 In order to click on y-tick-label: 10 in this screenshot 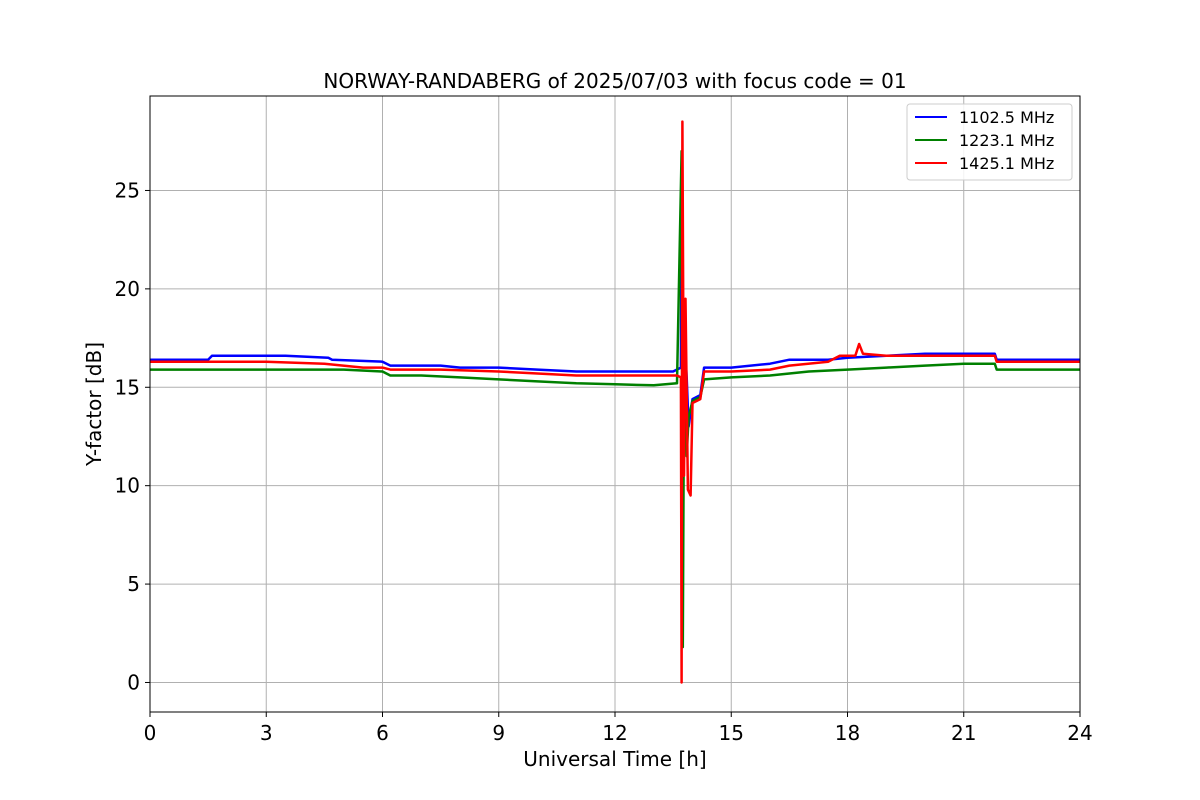, I will do `click(127, 486)`.